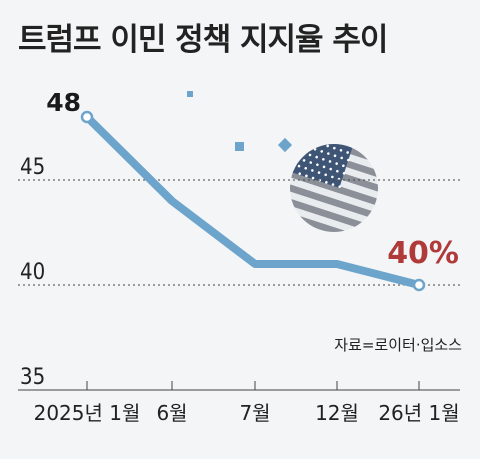 This screenshot has height=459, width=480. What do you see at coordinates (171, 413) in the screenshot?
I see `x-tick-label: 6월` at bounding box center [171, 413].